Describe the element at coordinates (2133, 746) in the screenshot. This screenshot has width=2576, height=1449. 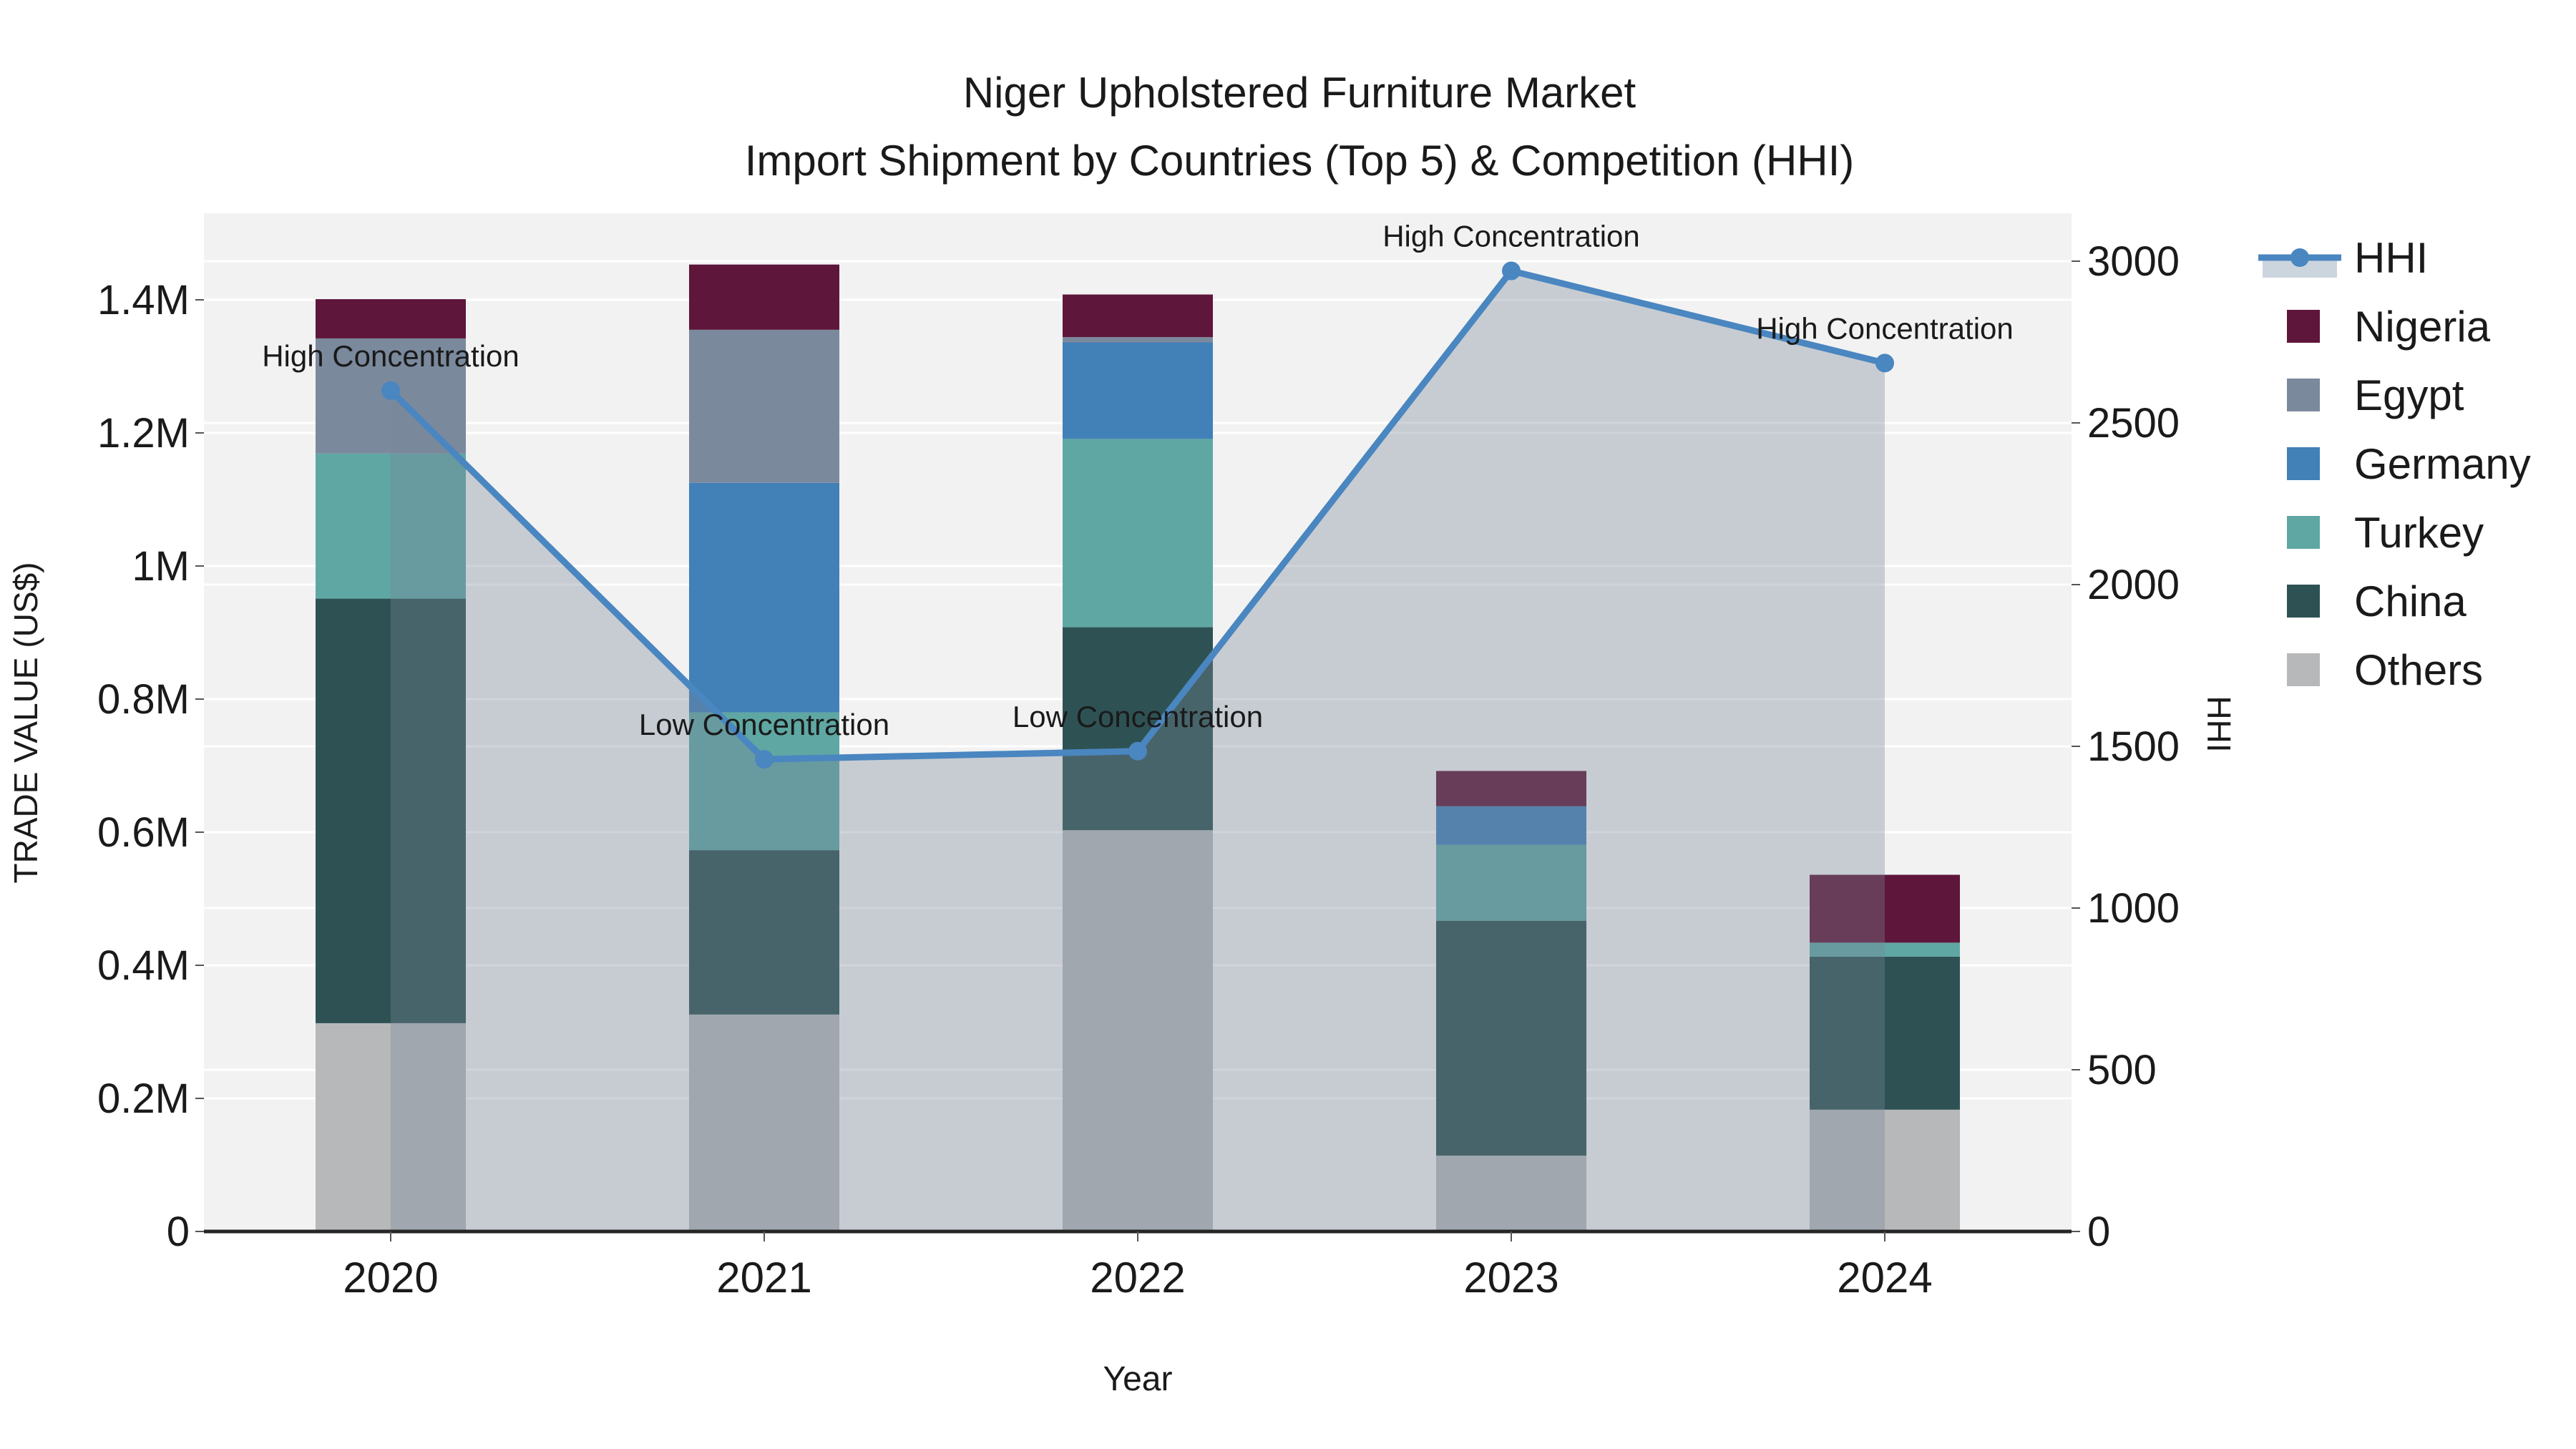
I see `y-right-tick-label: 1500` at that location.